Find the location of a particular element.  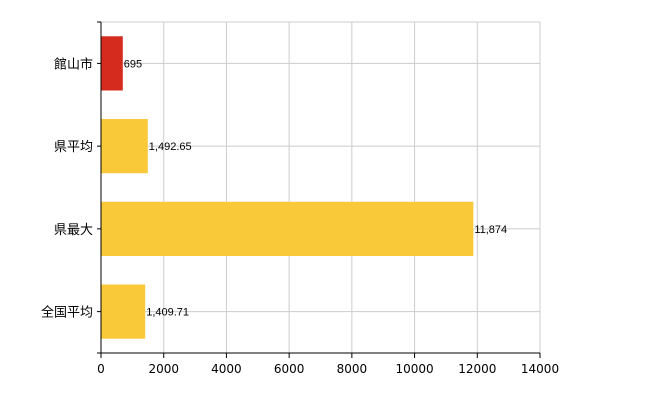

category-label: 県最大 is located at coordinates (73, 230).